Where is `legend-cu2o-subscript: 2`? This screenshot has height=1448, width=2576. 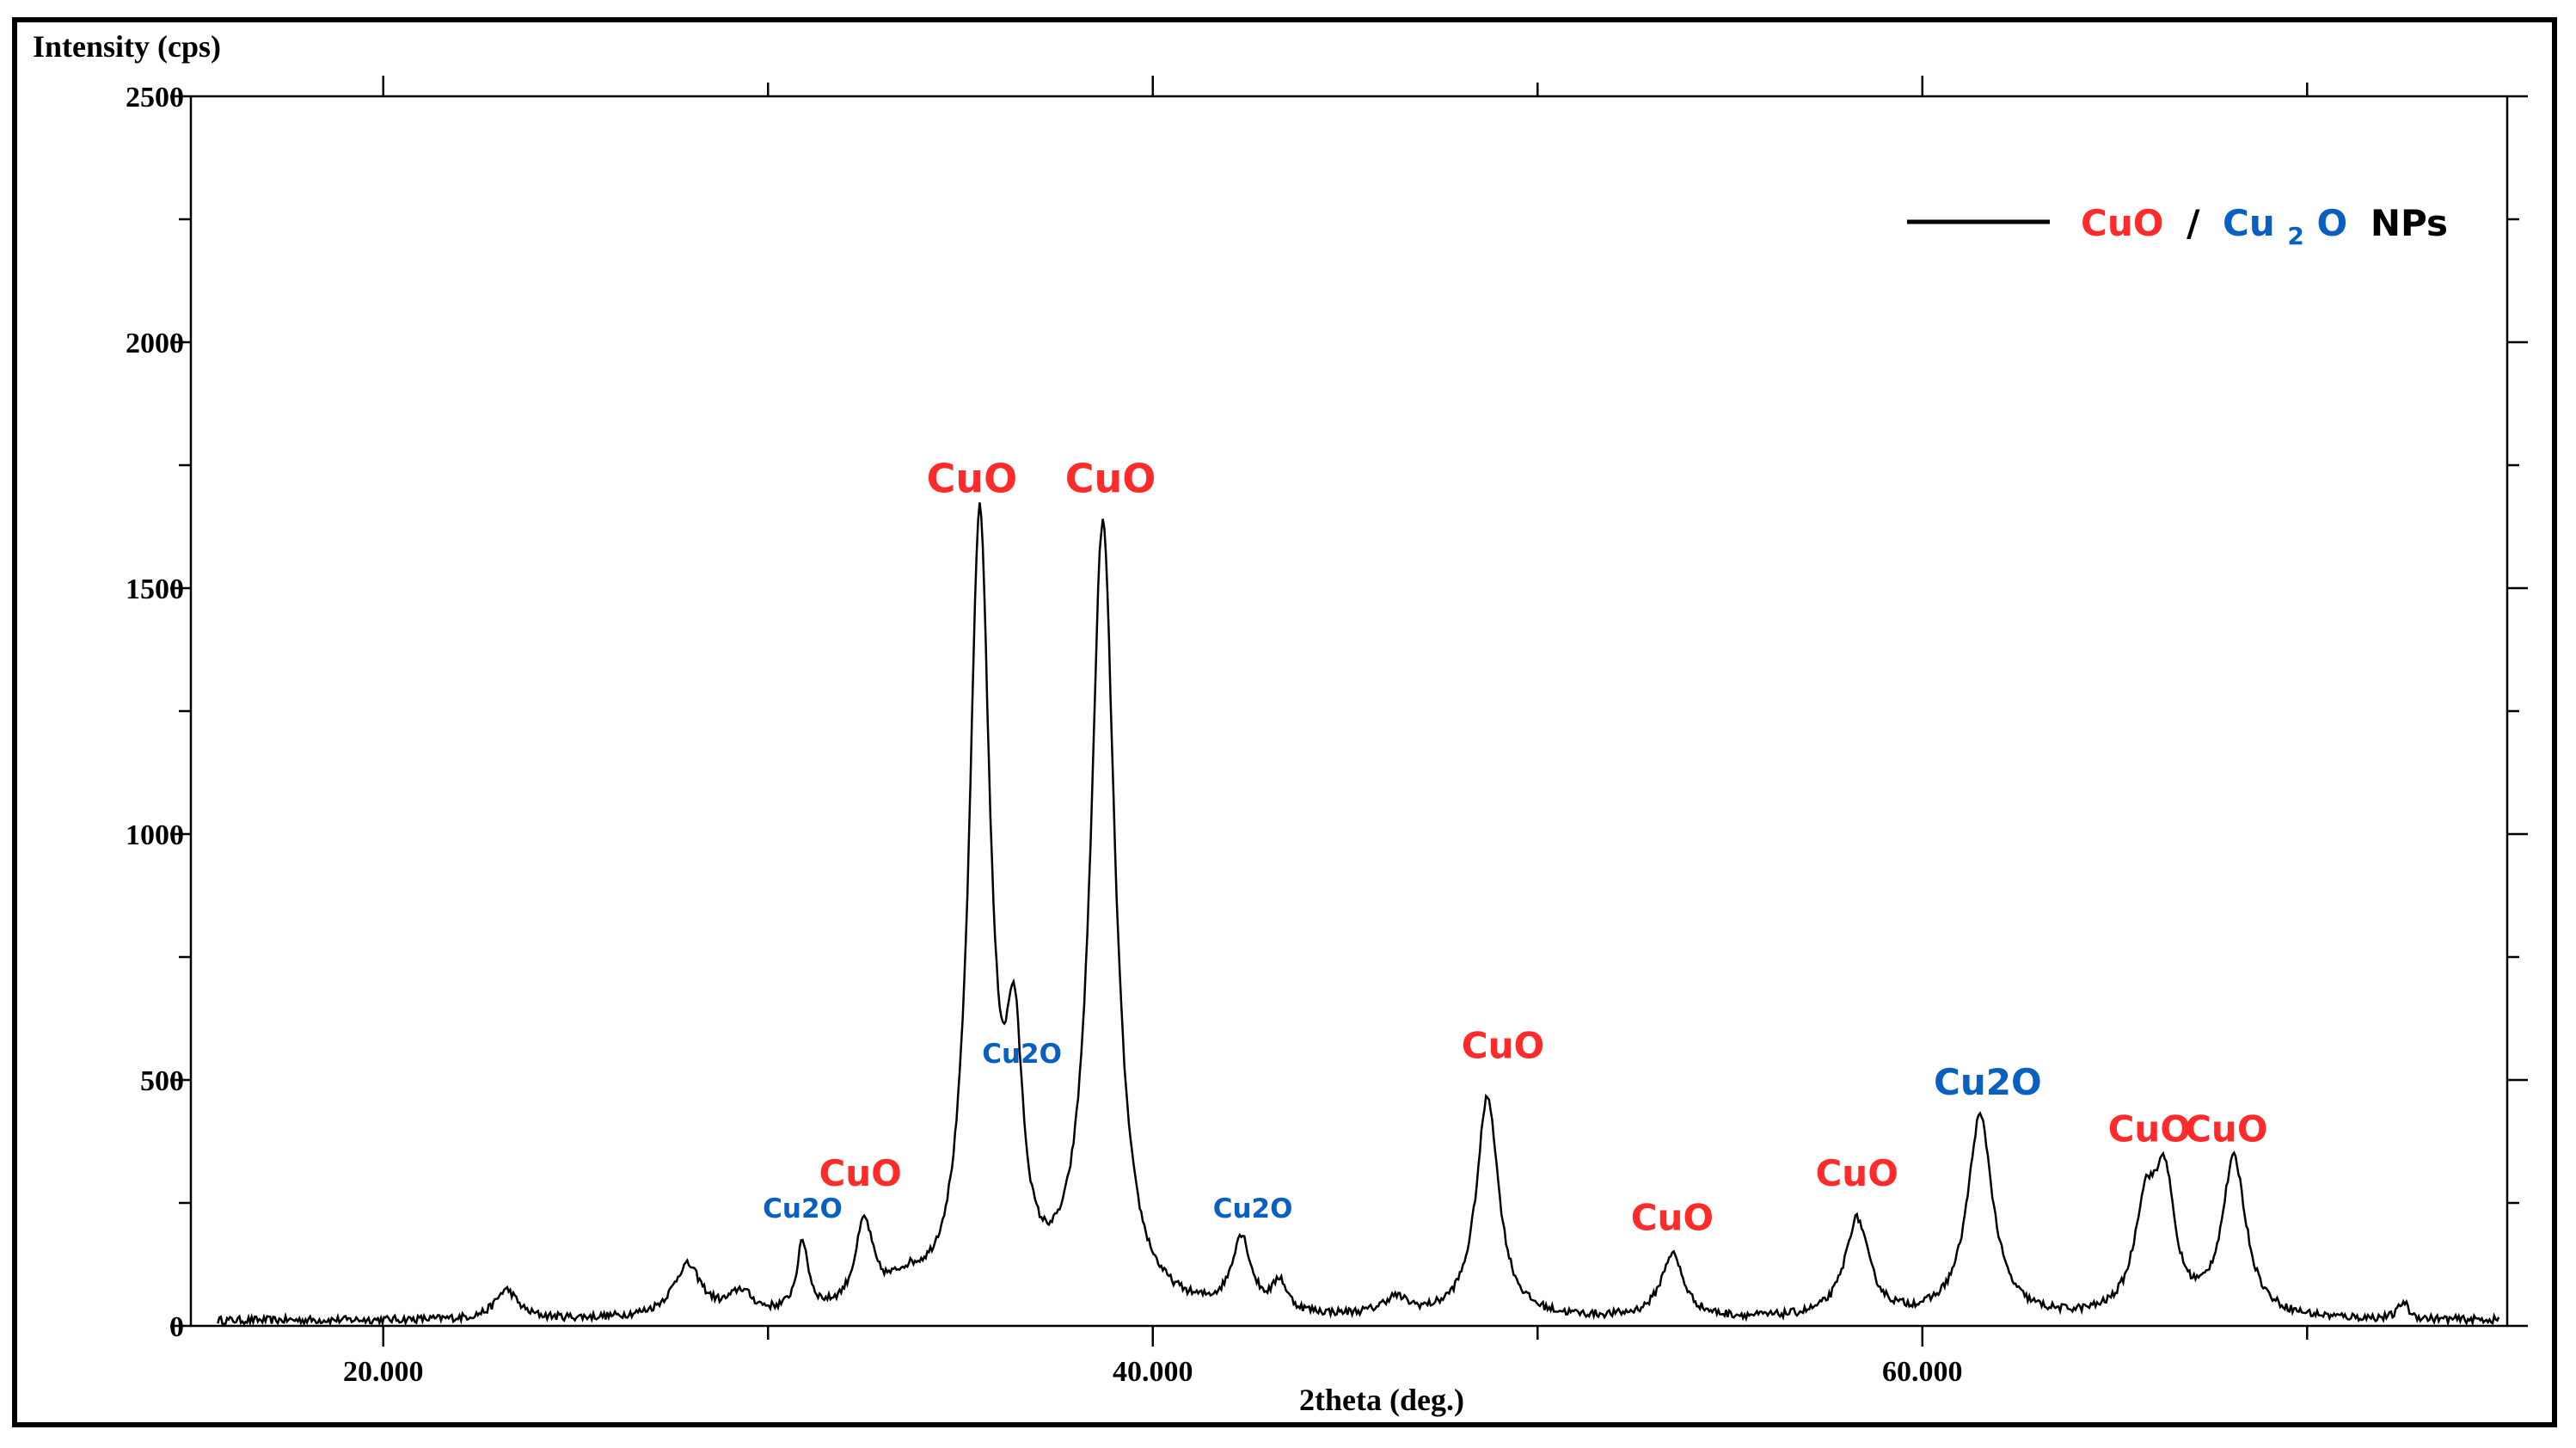 legend-cu2o-subscript: 2 is located at coordinates (2295, 236).